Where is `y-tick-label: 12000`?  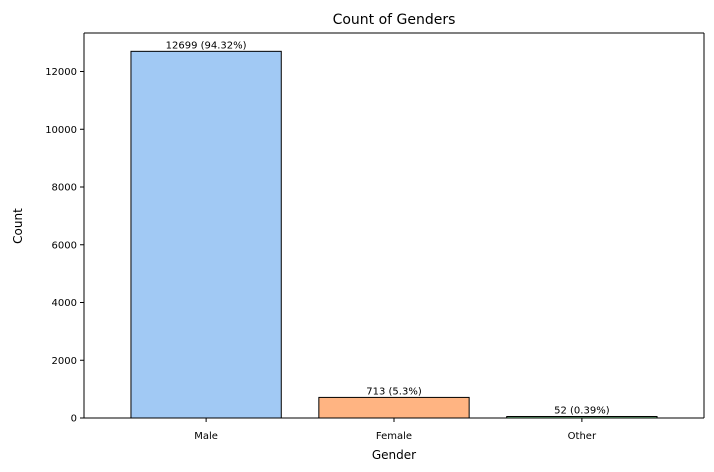
y-tick-label: 12000 is located at coordinates (61, 72).